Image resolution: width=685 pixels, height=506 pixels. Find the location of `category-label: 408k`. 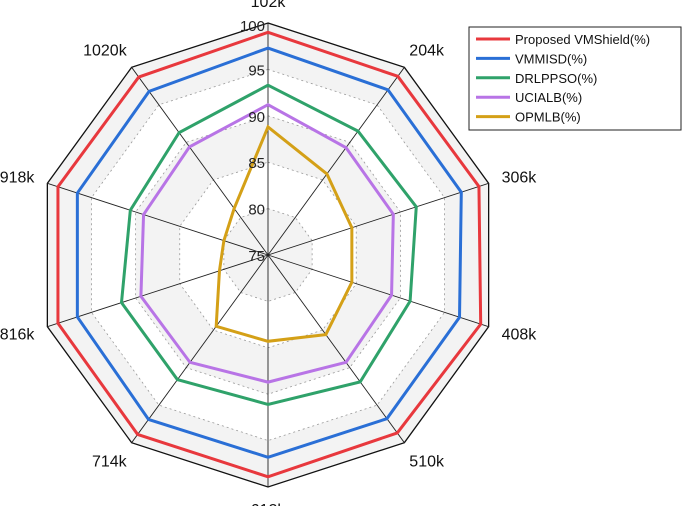

category-label: 408k is located at coordinates (520, 334).